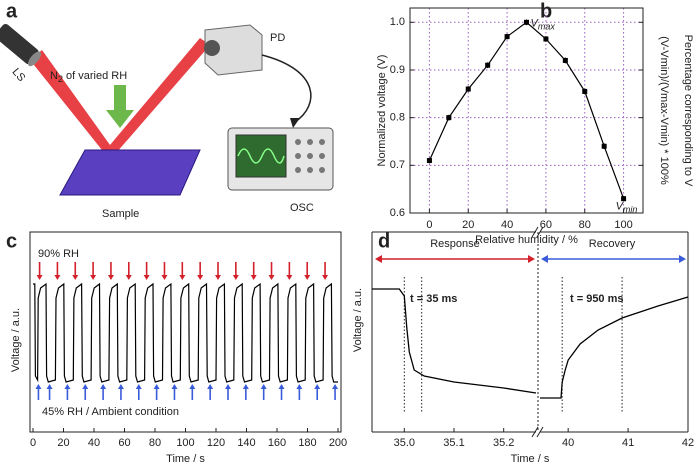  What do you see at coordinates (630, 210) in the screenshot?
I see `text-sub: min` at bounding box center [630, 210].